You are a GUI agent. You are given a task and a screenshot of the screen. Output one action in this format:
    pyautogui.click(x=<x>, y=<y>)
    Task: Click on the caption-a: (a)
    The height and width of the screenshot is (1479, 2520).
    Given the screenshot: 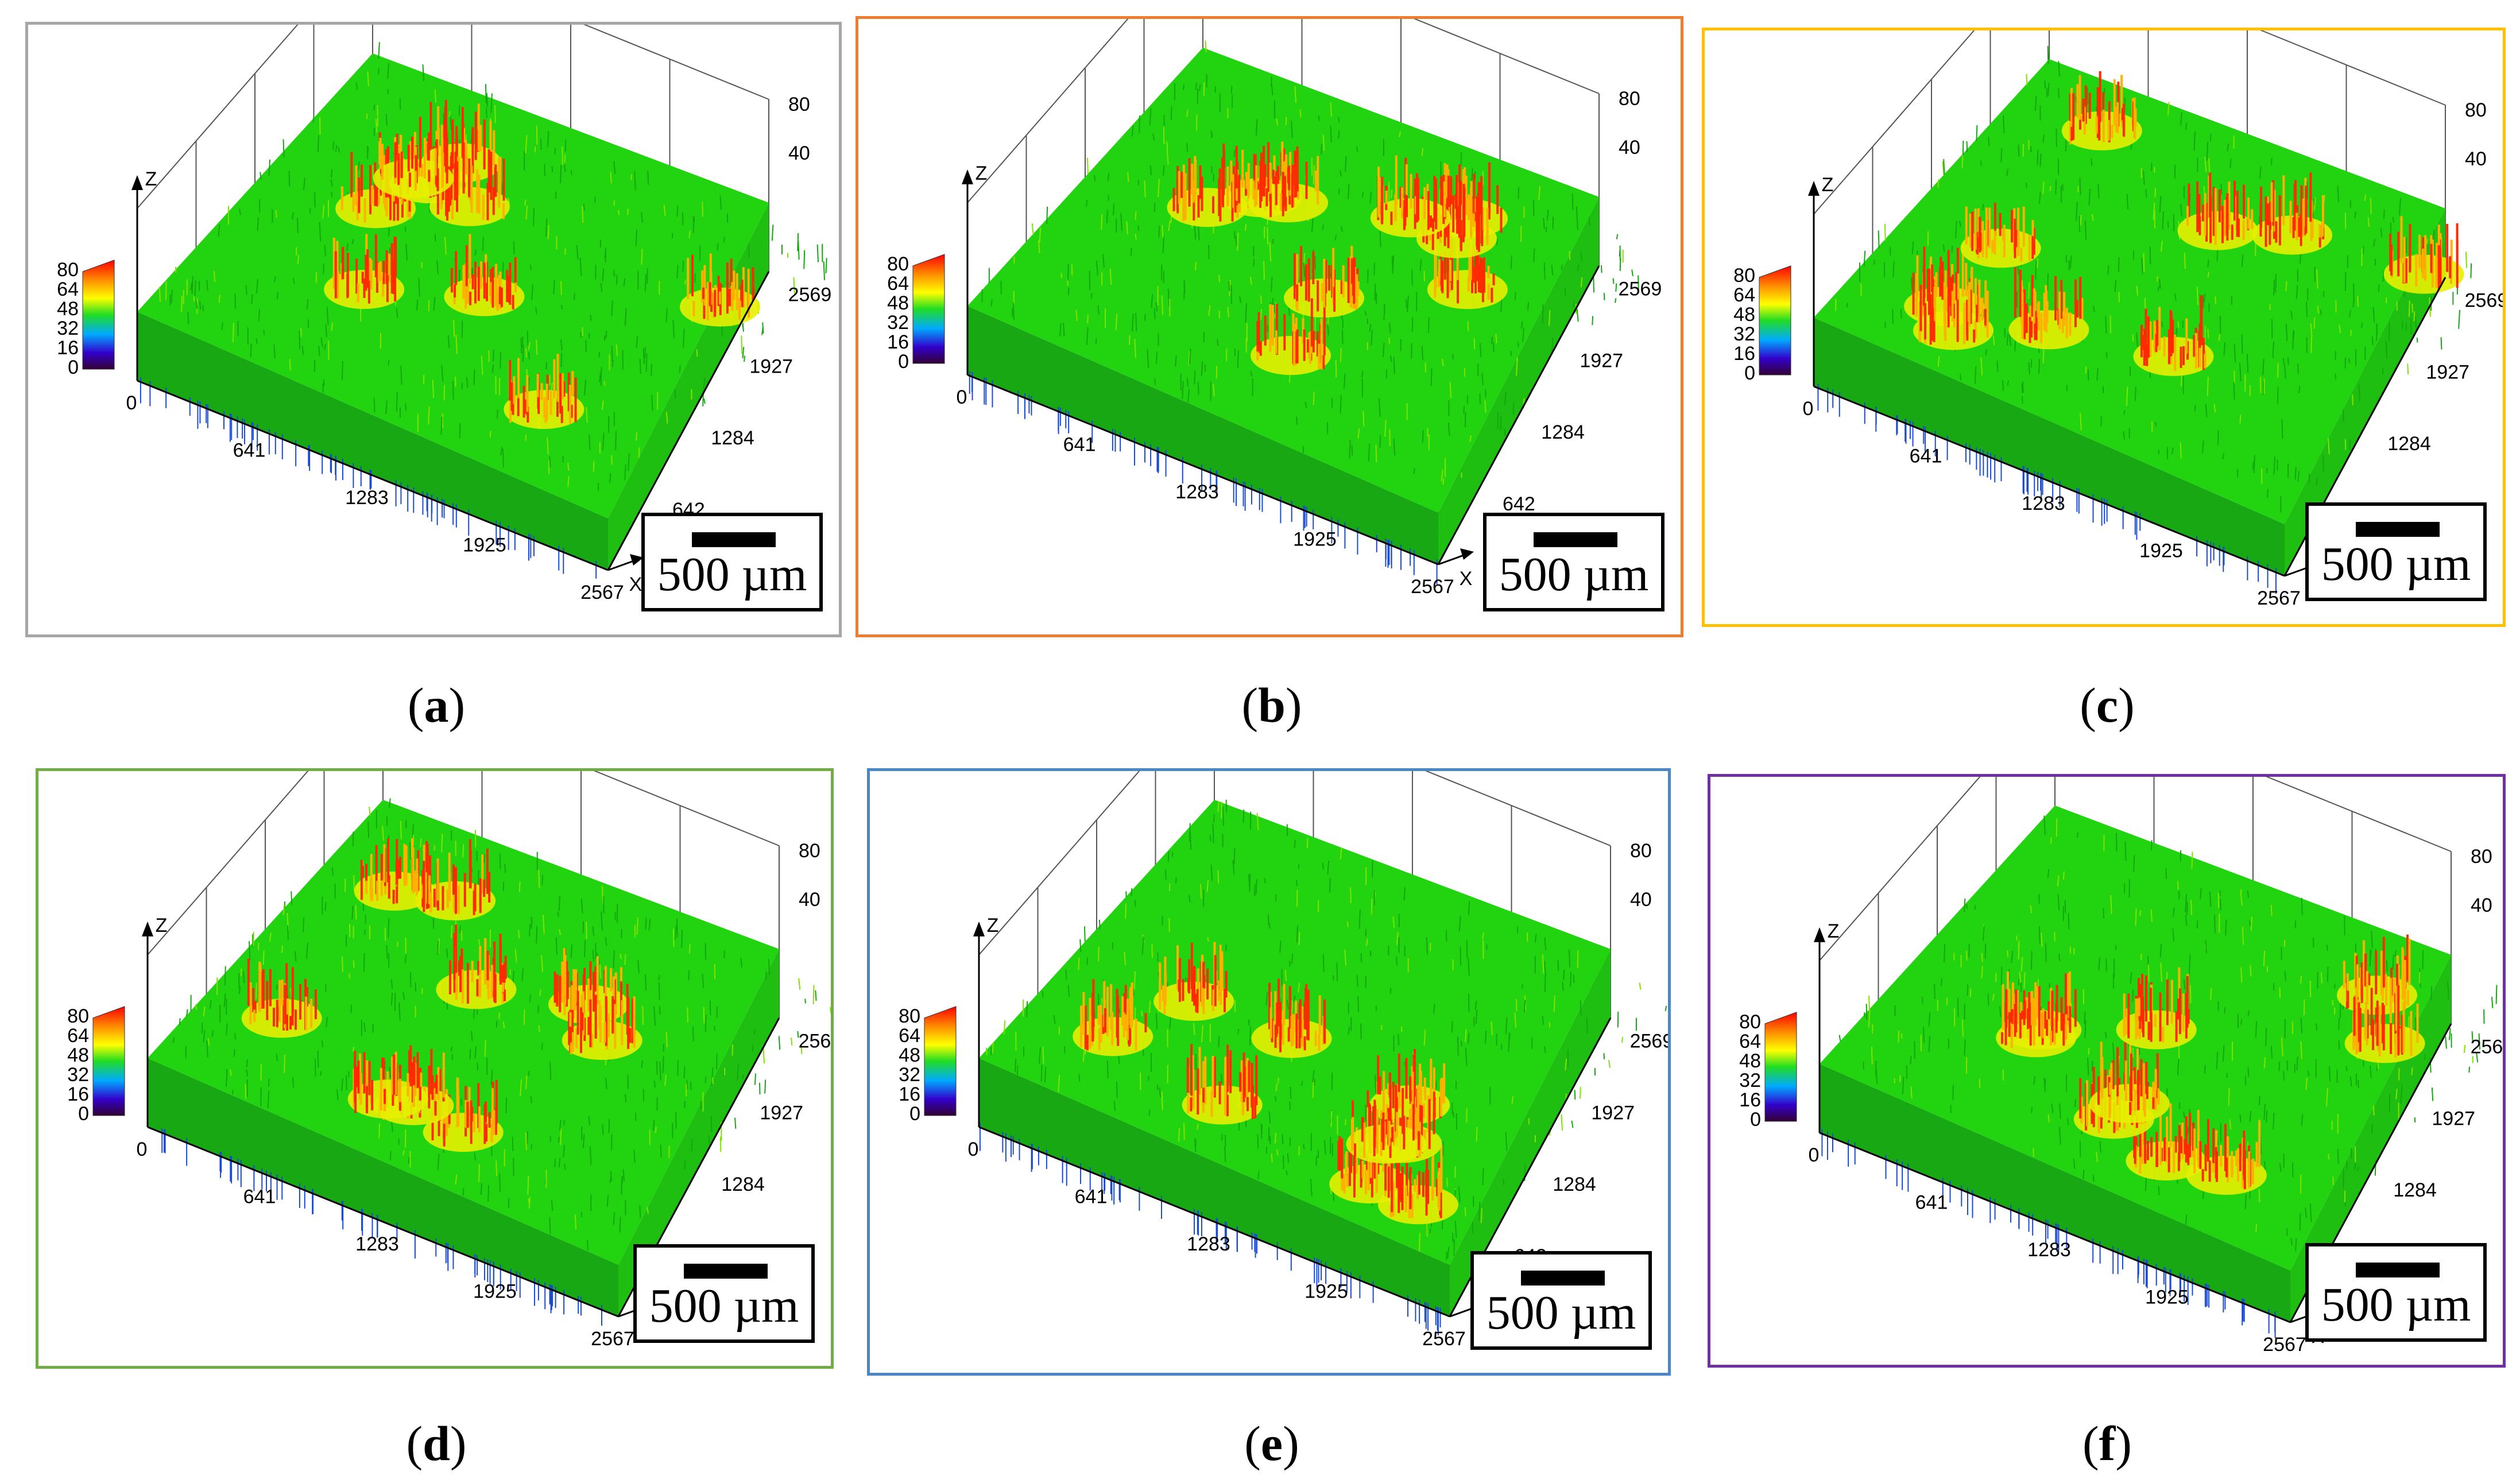 What is the action you would take?
    pyautogui.click(x=437, y=705)
    